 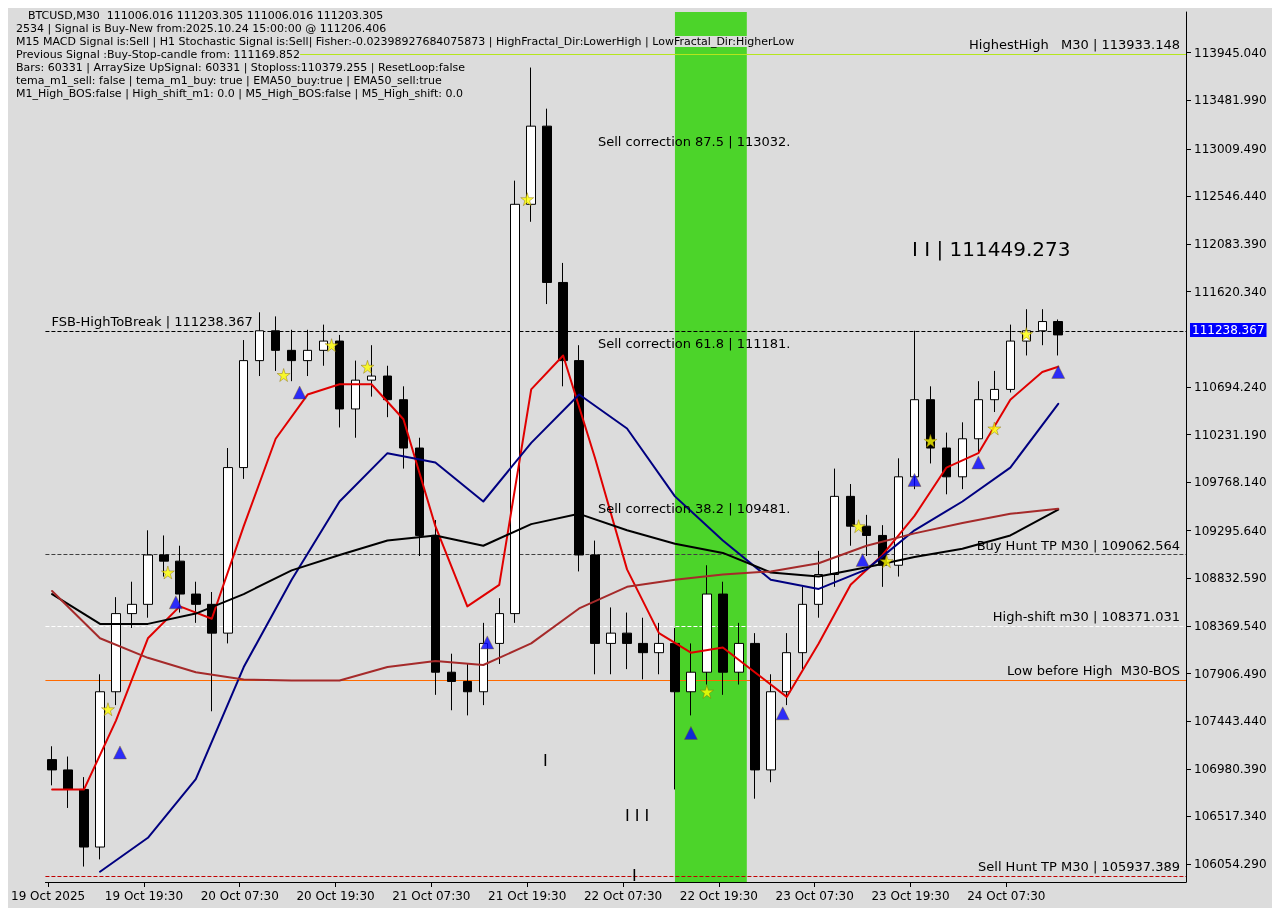 What do you see at coordinates (1230, 864) in the screenshot?
I see `y-tick-label: 106054.290` at bounding box center [1230, 864].